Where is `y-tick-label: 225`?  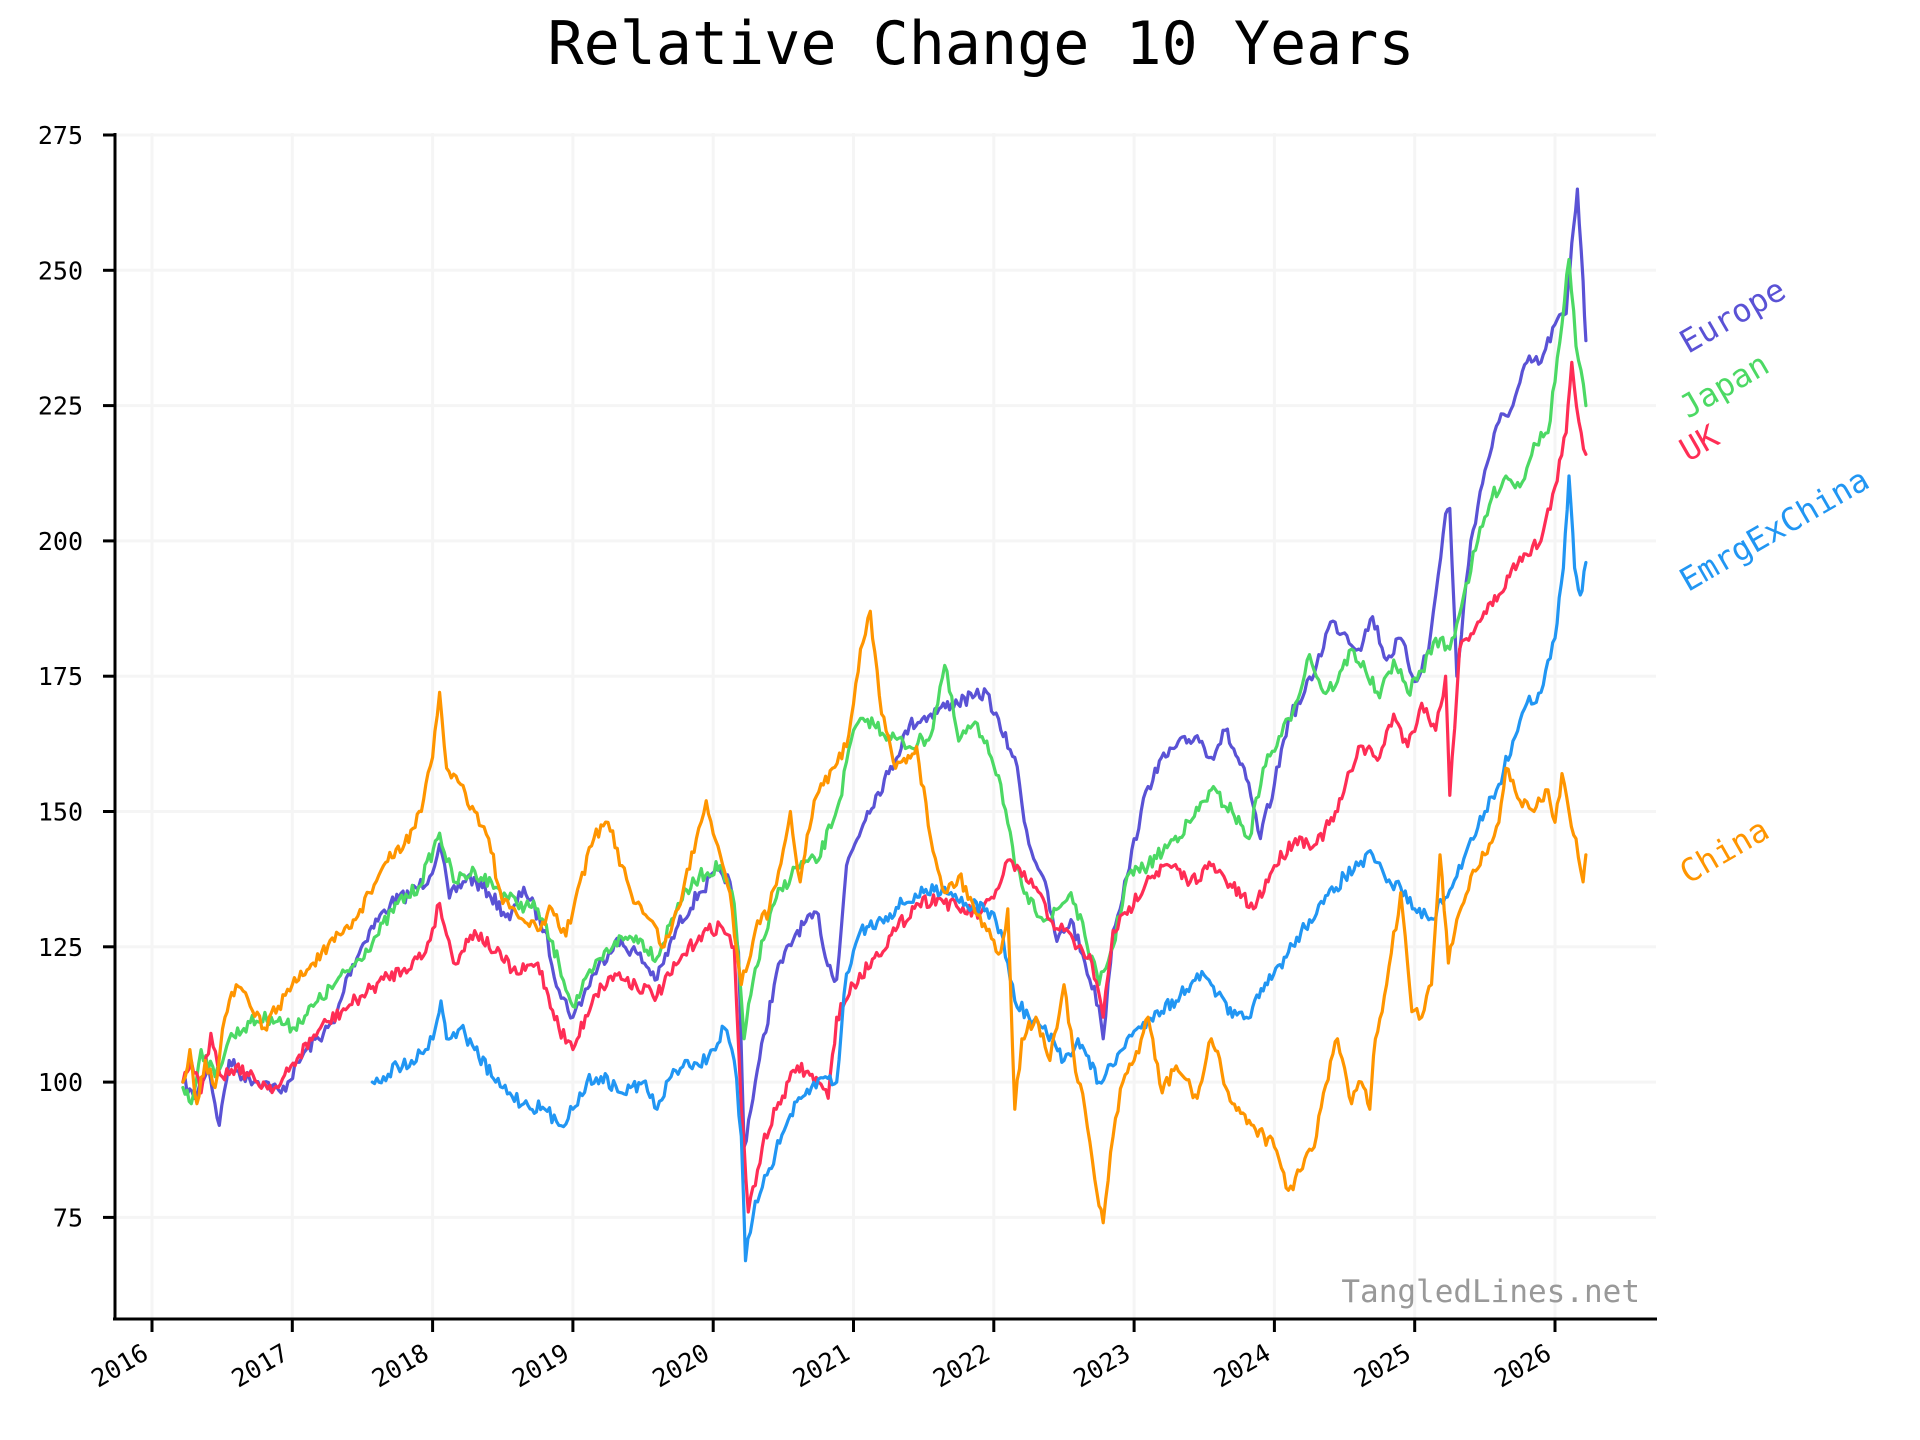 y-tick-label: 225 is located at coordinates (60, 406).